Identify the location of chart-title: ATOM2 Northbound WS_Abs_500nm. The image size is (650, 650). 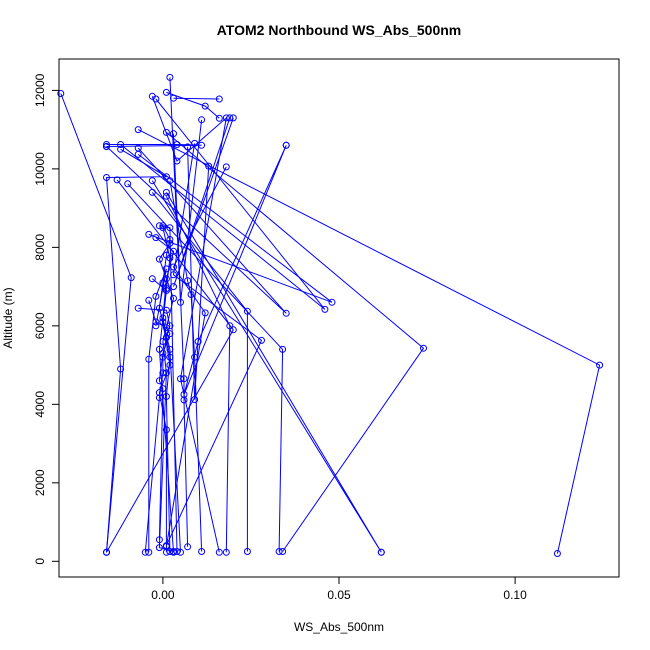
(339, 30).